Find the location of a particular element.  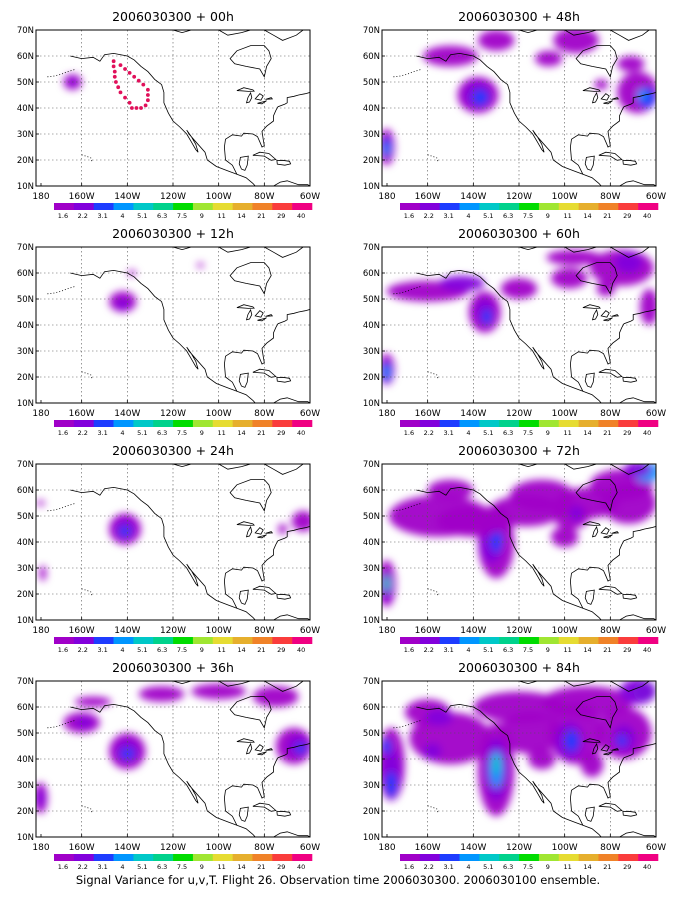

colorbar: 1.6 2.2 3.1 4 5.1 6.3 7.5 9 11 14 21 29 40 is located at coordinates (529, 645).